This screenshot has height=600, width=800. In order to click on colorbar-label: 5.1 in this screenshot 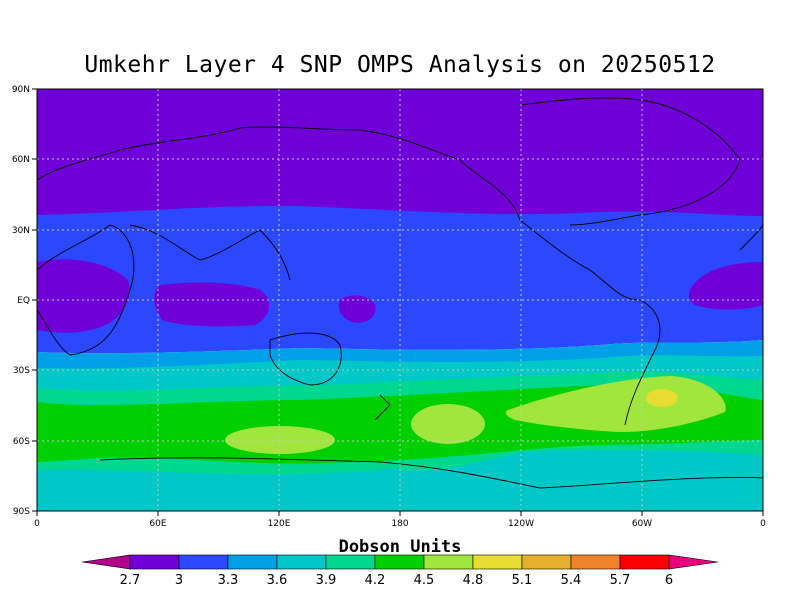, I will do `click(522, 580)`.